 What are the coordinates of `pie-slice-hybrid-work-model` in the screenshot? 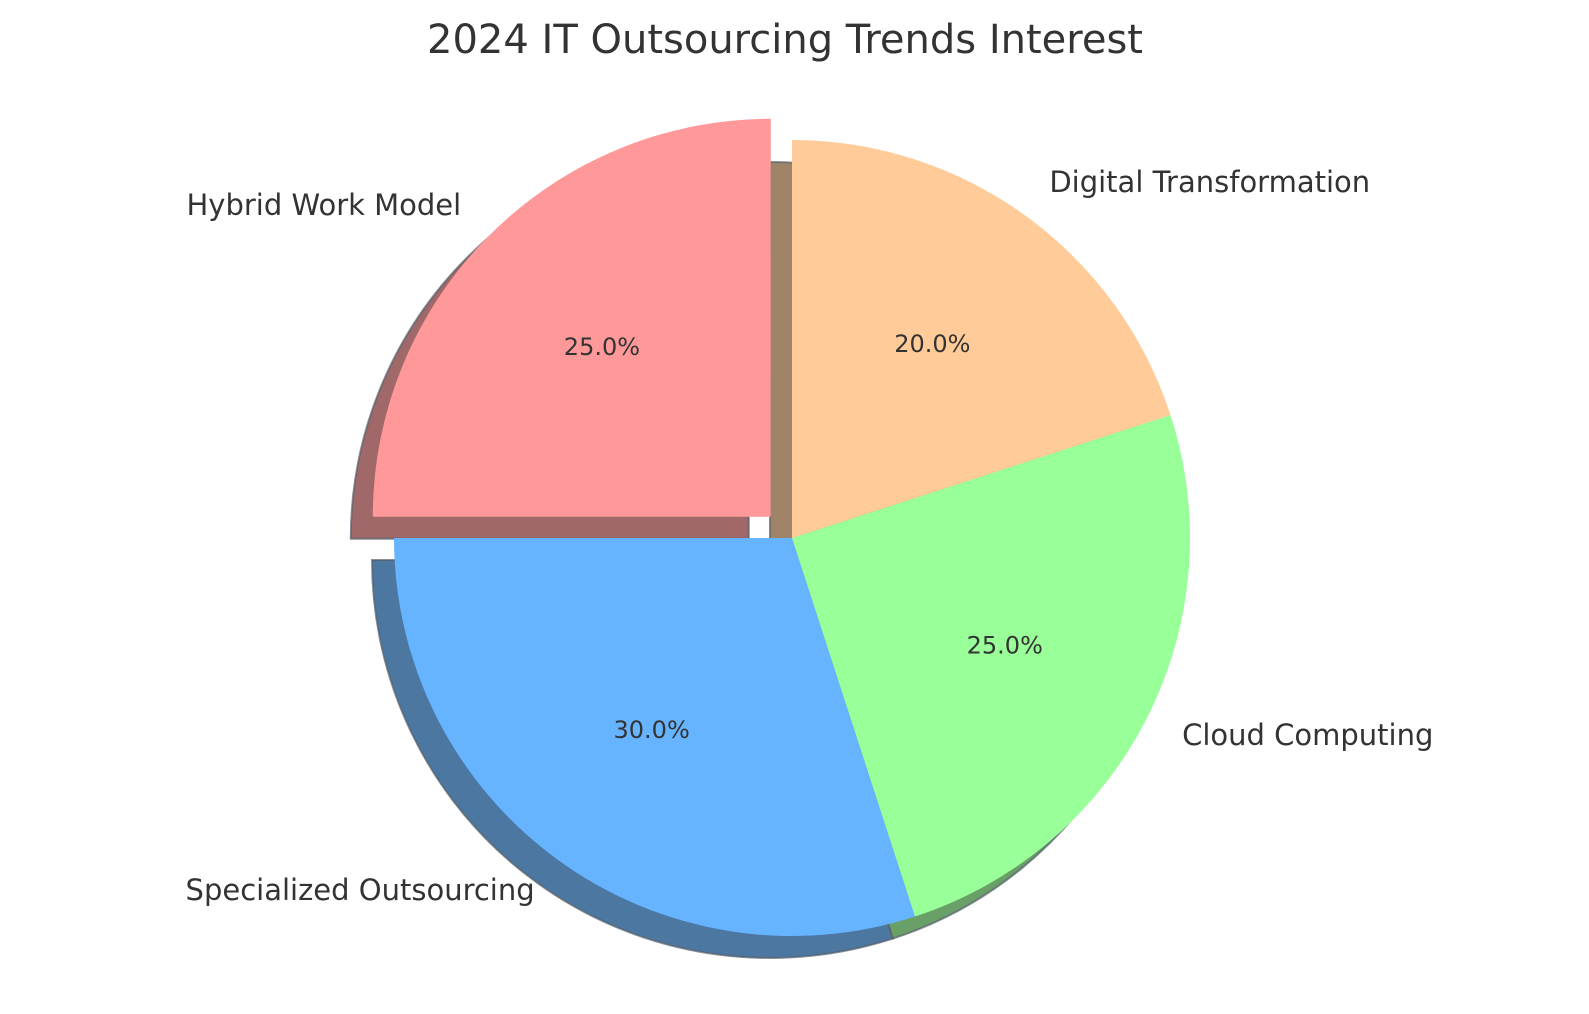 It's located at (571, 317).